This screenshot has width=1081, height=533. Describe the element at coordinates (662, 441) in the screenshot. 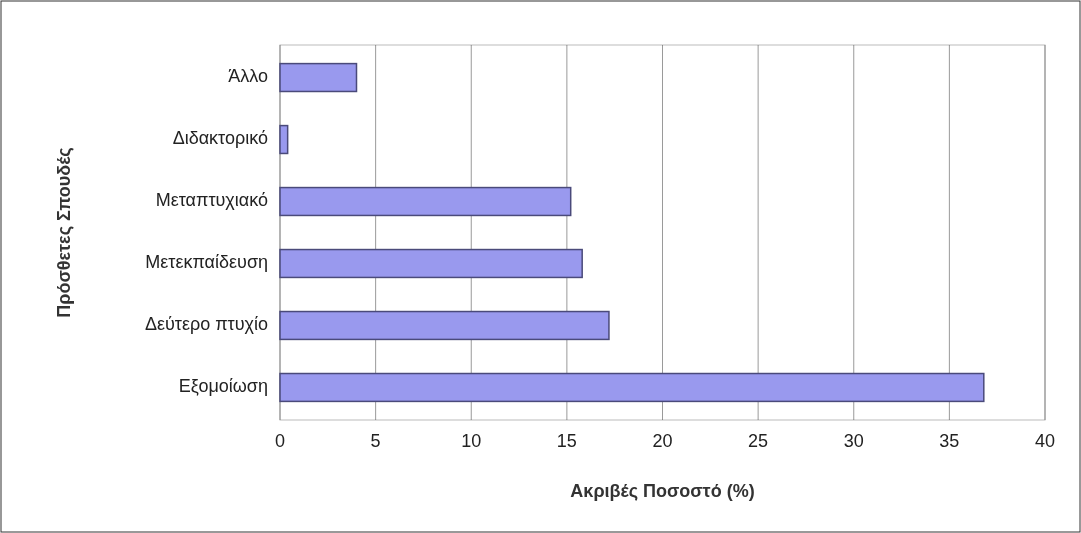

I see `x-tick-label: 20` at that location.